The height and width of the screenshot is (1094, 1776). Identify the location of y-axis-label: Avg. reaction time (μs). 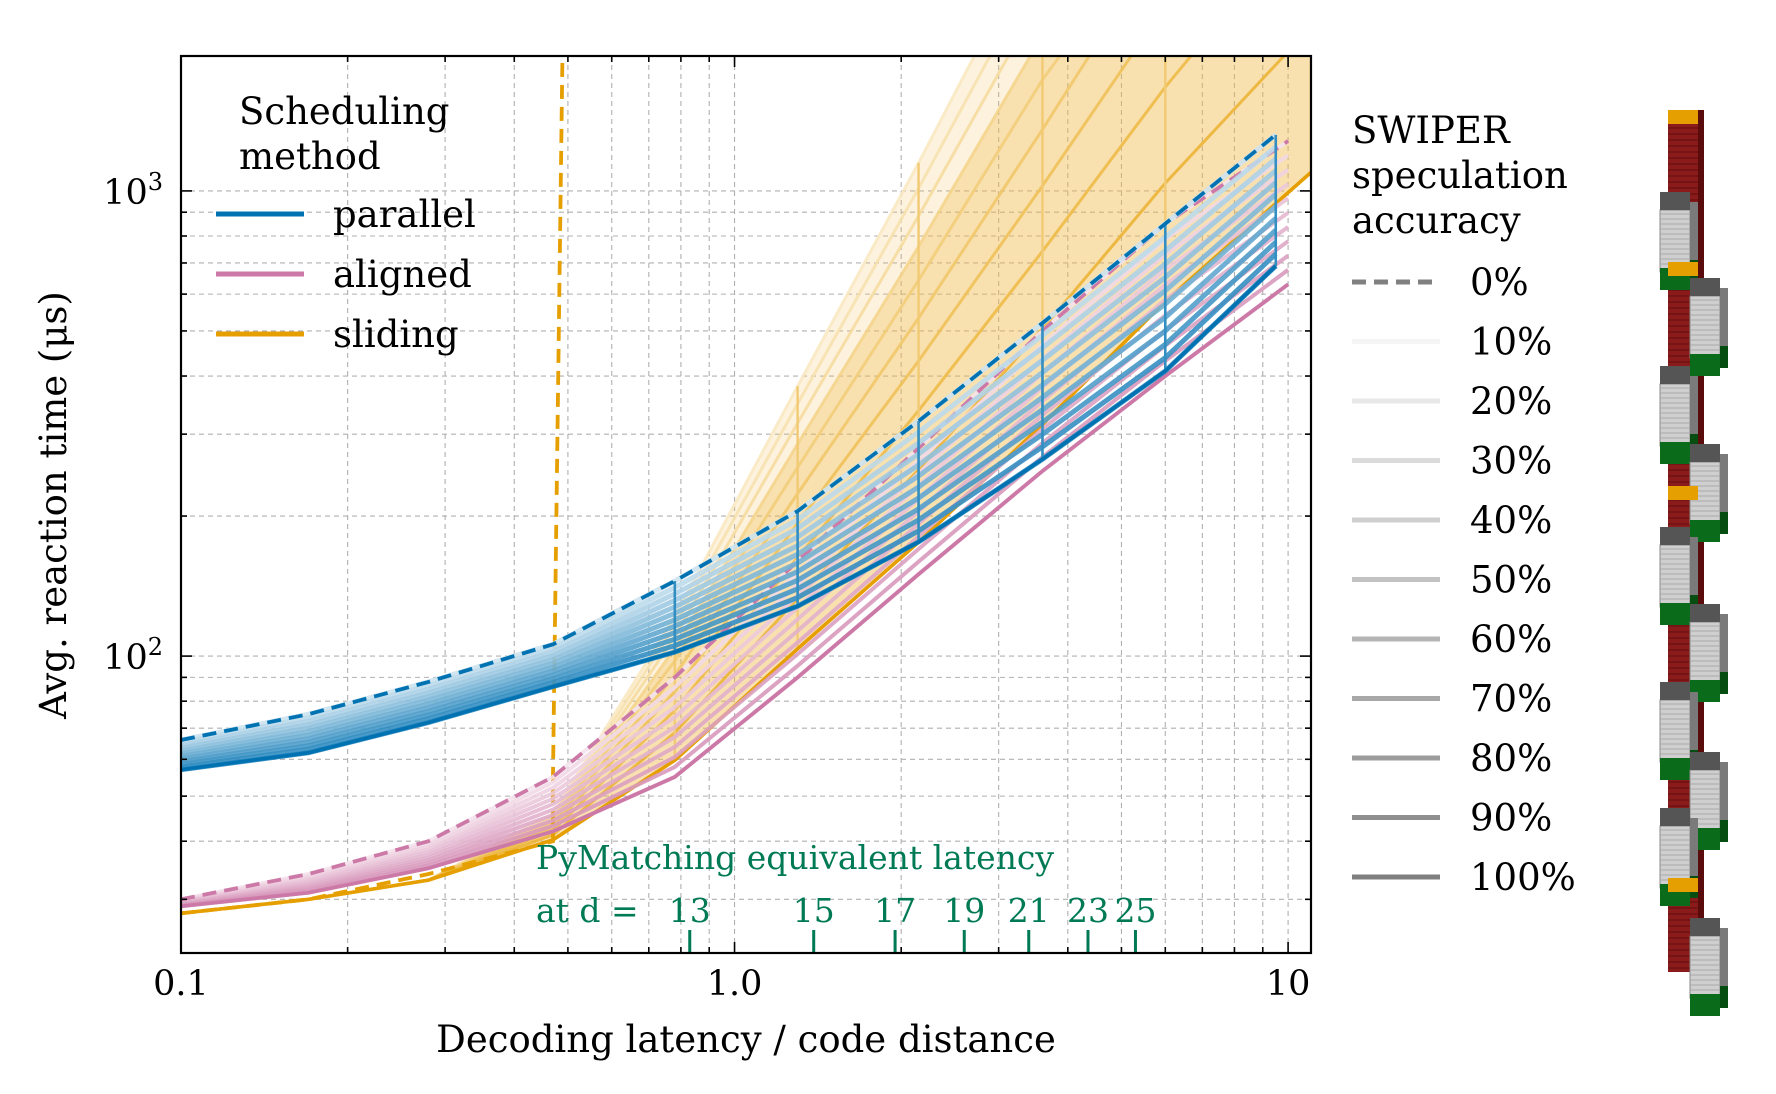
(53, 505).